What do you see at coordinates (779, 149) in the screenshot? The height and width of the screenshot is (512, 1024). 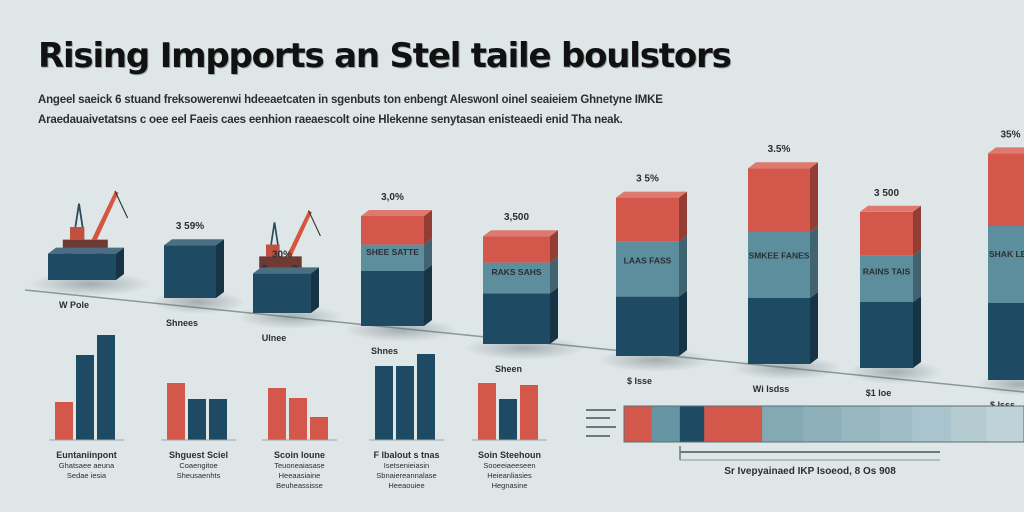 I see `bar-value-label: 3.5%` at bounding box center [779, 149].